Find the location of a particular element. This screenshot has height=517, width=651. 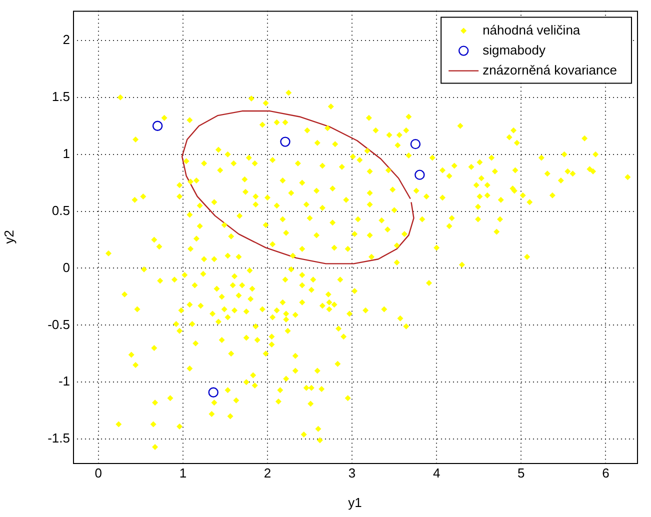

y-axis-title: y2 is located at coordinates (8, 237).